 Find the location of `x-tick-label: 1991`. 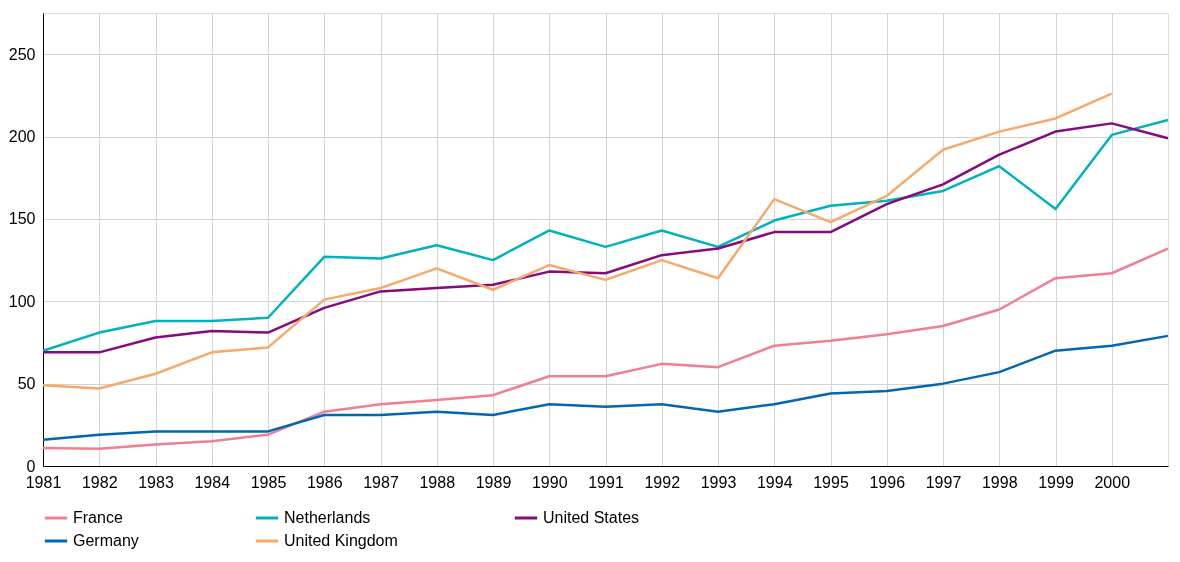

x-tick-label: 1991 is located at coordinates (606, 482).